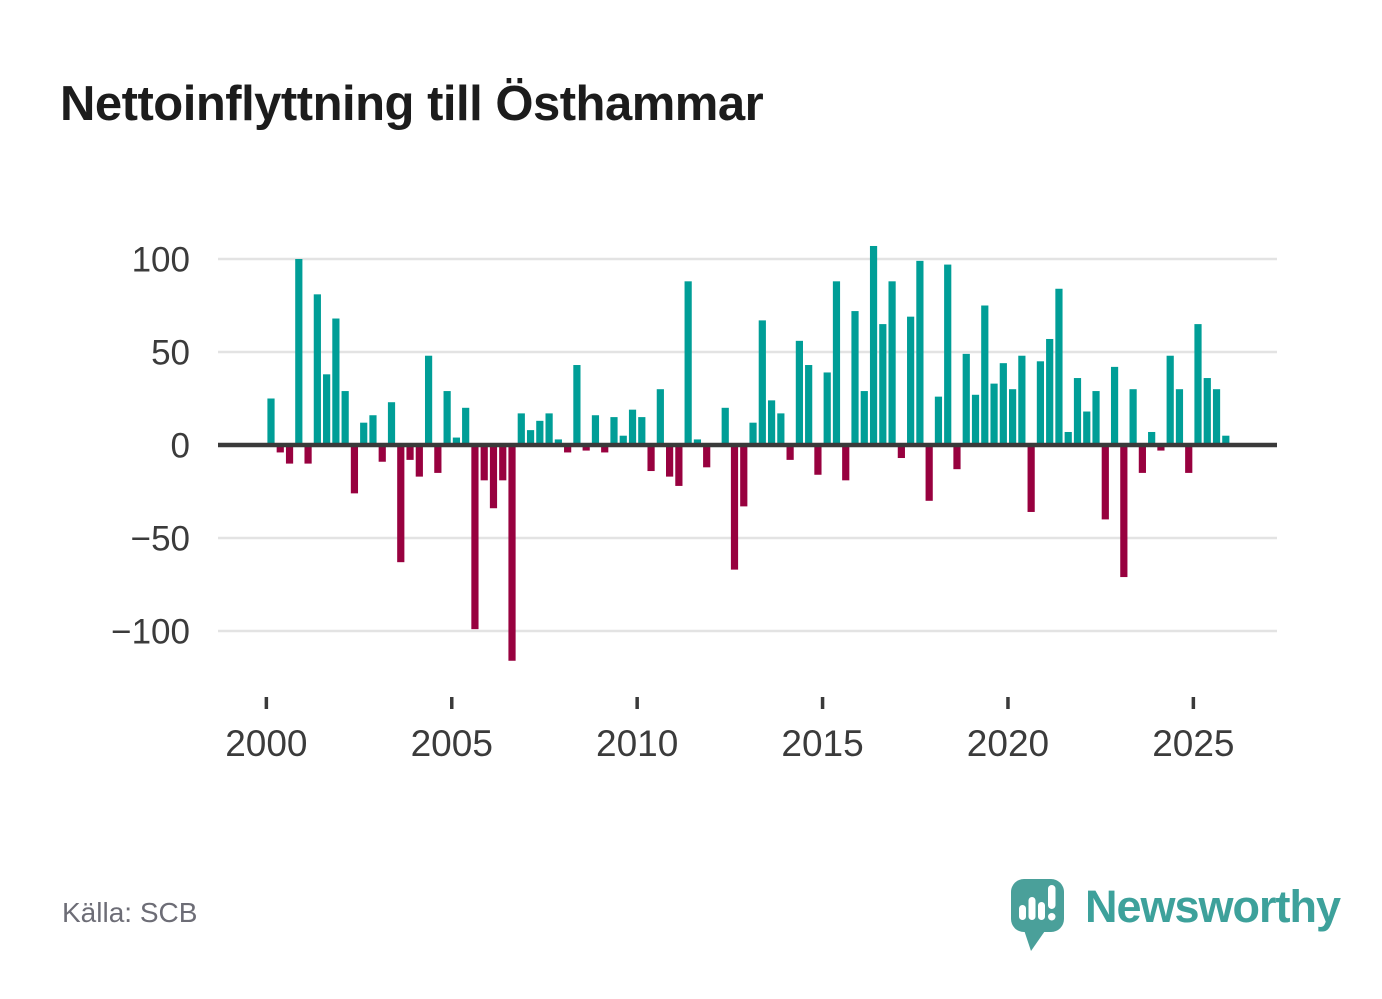 This screenshot has width=1382, height=999. I want to click on bar-2005Q2, so click(466, 426).